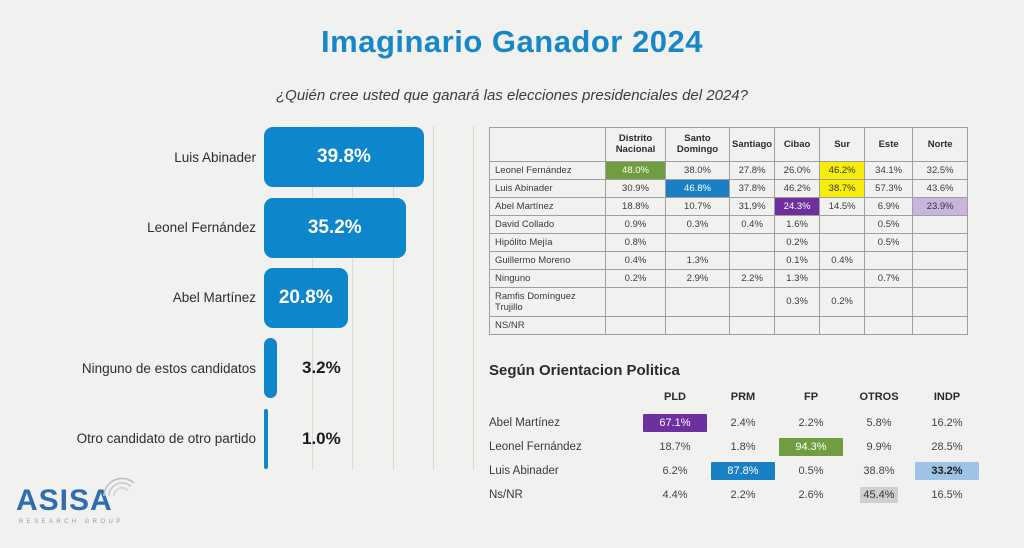 Image resolution: width=1024 pixels, height=548 pixels. Describe the element at coordinates (321, 438) in the screenshot. I see `bar-value-label: 1.0%` at that location.